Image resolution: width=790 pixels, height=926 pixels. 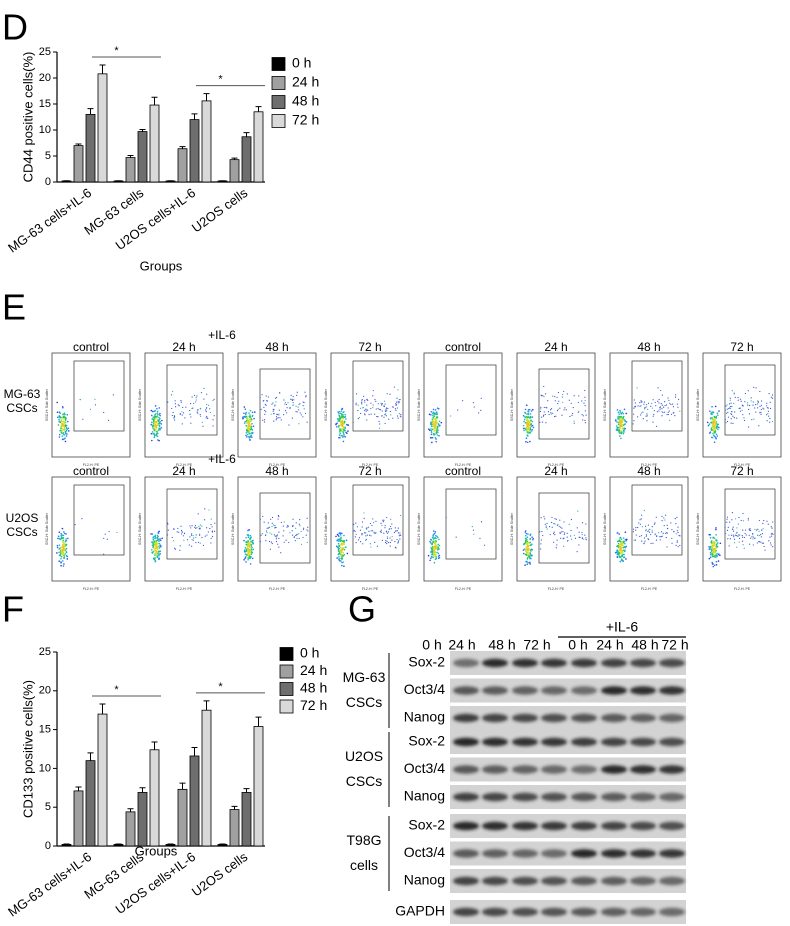 What do you see at coordinates (156, 850) in the screenshot?
I see `x-axis-label: Groups` at bounding box center [156, 850].